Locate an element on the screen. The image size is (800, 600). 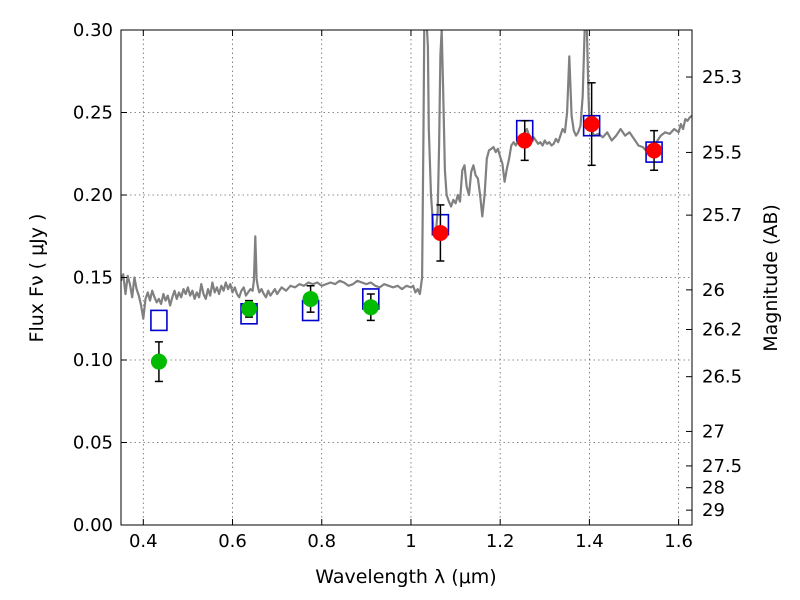
y-axis-label: Flux Fν ( μJy ) is located at coordinates (37, 278).